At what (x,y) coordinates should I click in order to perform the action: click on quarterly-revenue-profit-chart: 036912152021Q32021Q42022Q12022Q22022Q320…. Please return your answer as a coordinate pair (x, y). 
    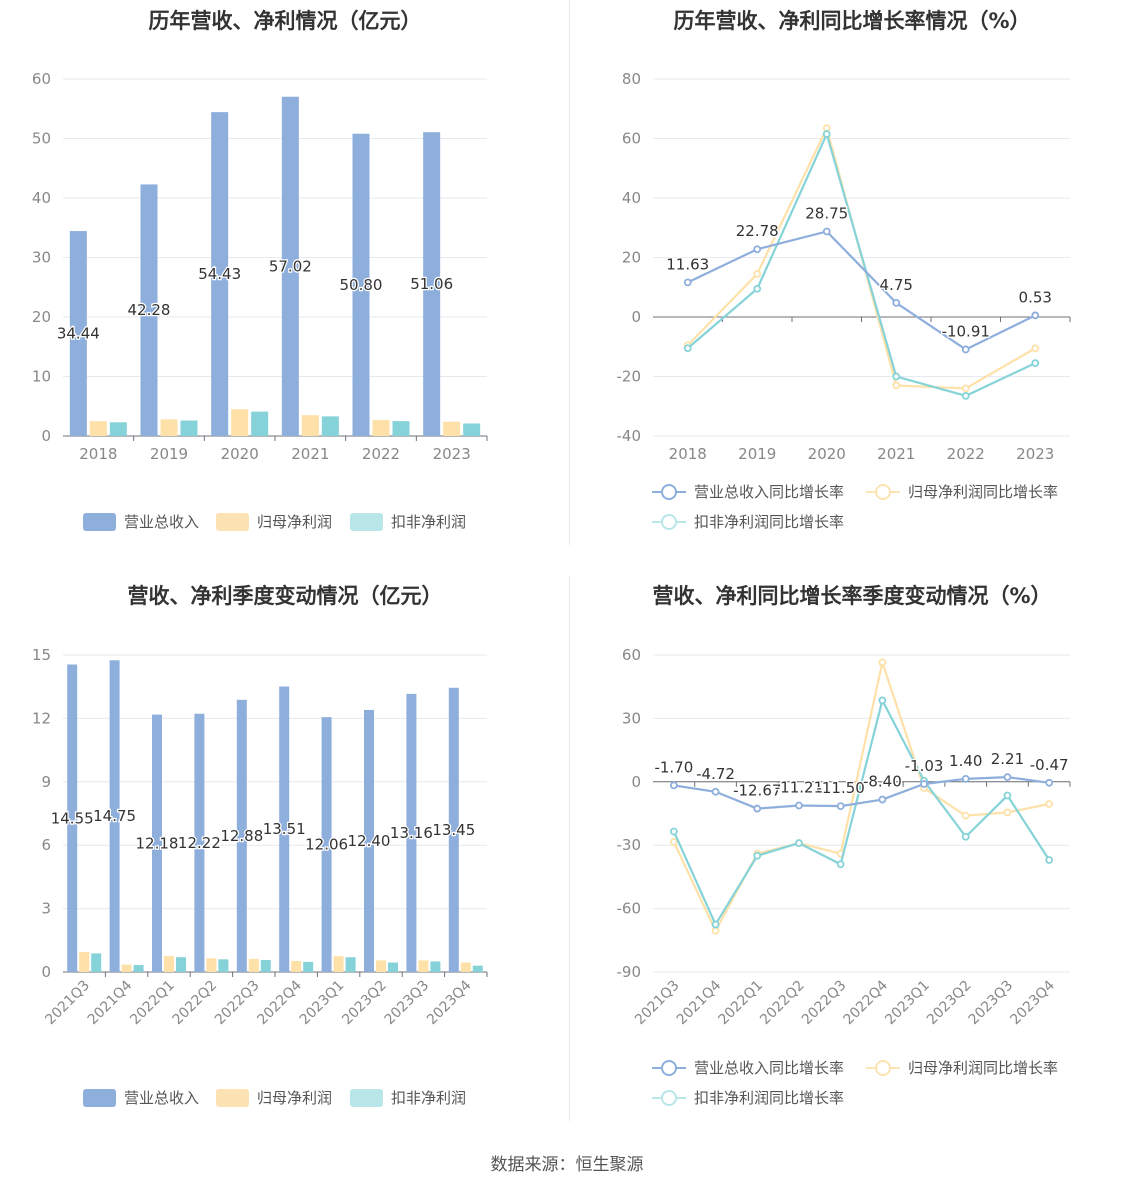
    Looking at the image, I should click on (260, 837).